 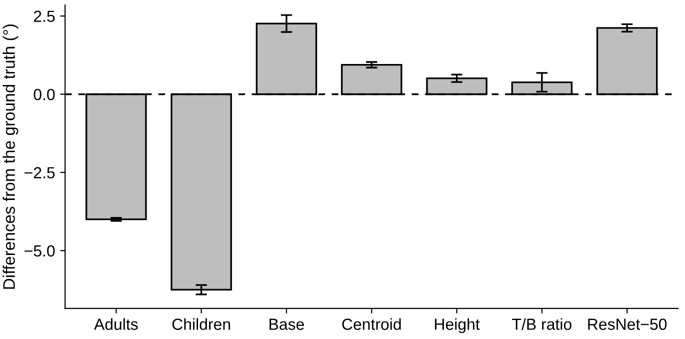 What do you see at coordinates (201, 324) in the screenshot?
I see `x-tick-label: Children` at bounding box center [201, 324].